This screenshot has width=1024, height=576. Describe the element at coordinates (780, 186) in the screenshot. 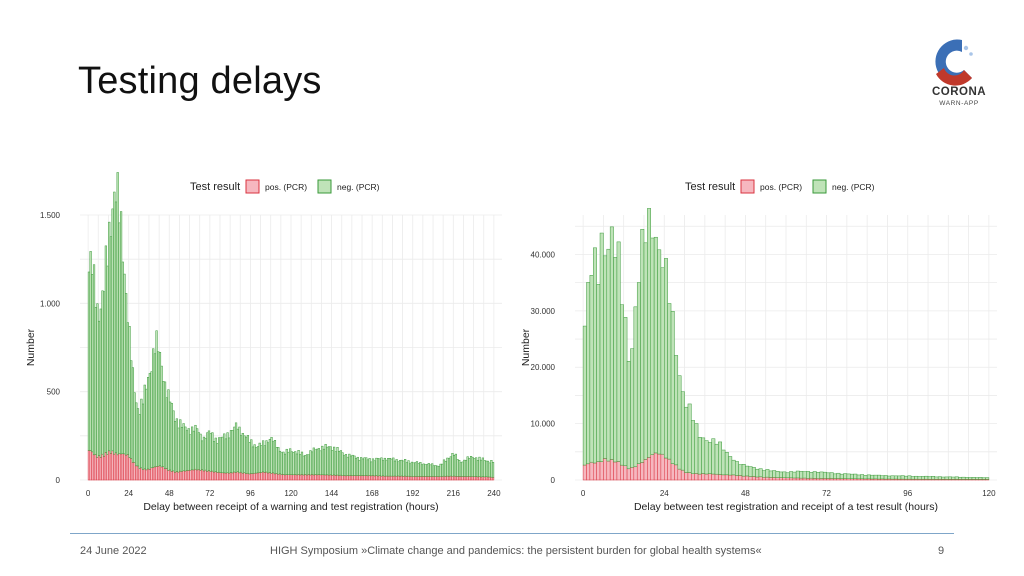

I see `legend: Test result pos. (PCR) neg. (PCR)` at that location.